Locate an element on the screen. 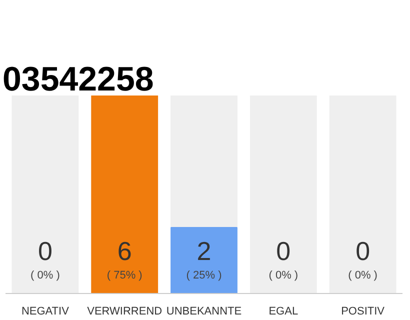  chart-title: 03542258 is located at coordinates (78, 79).